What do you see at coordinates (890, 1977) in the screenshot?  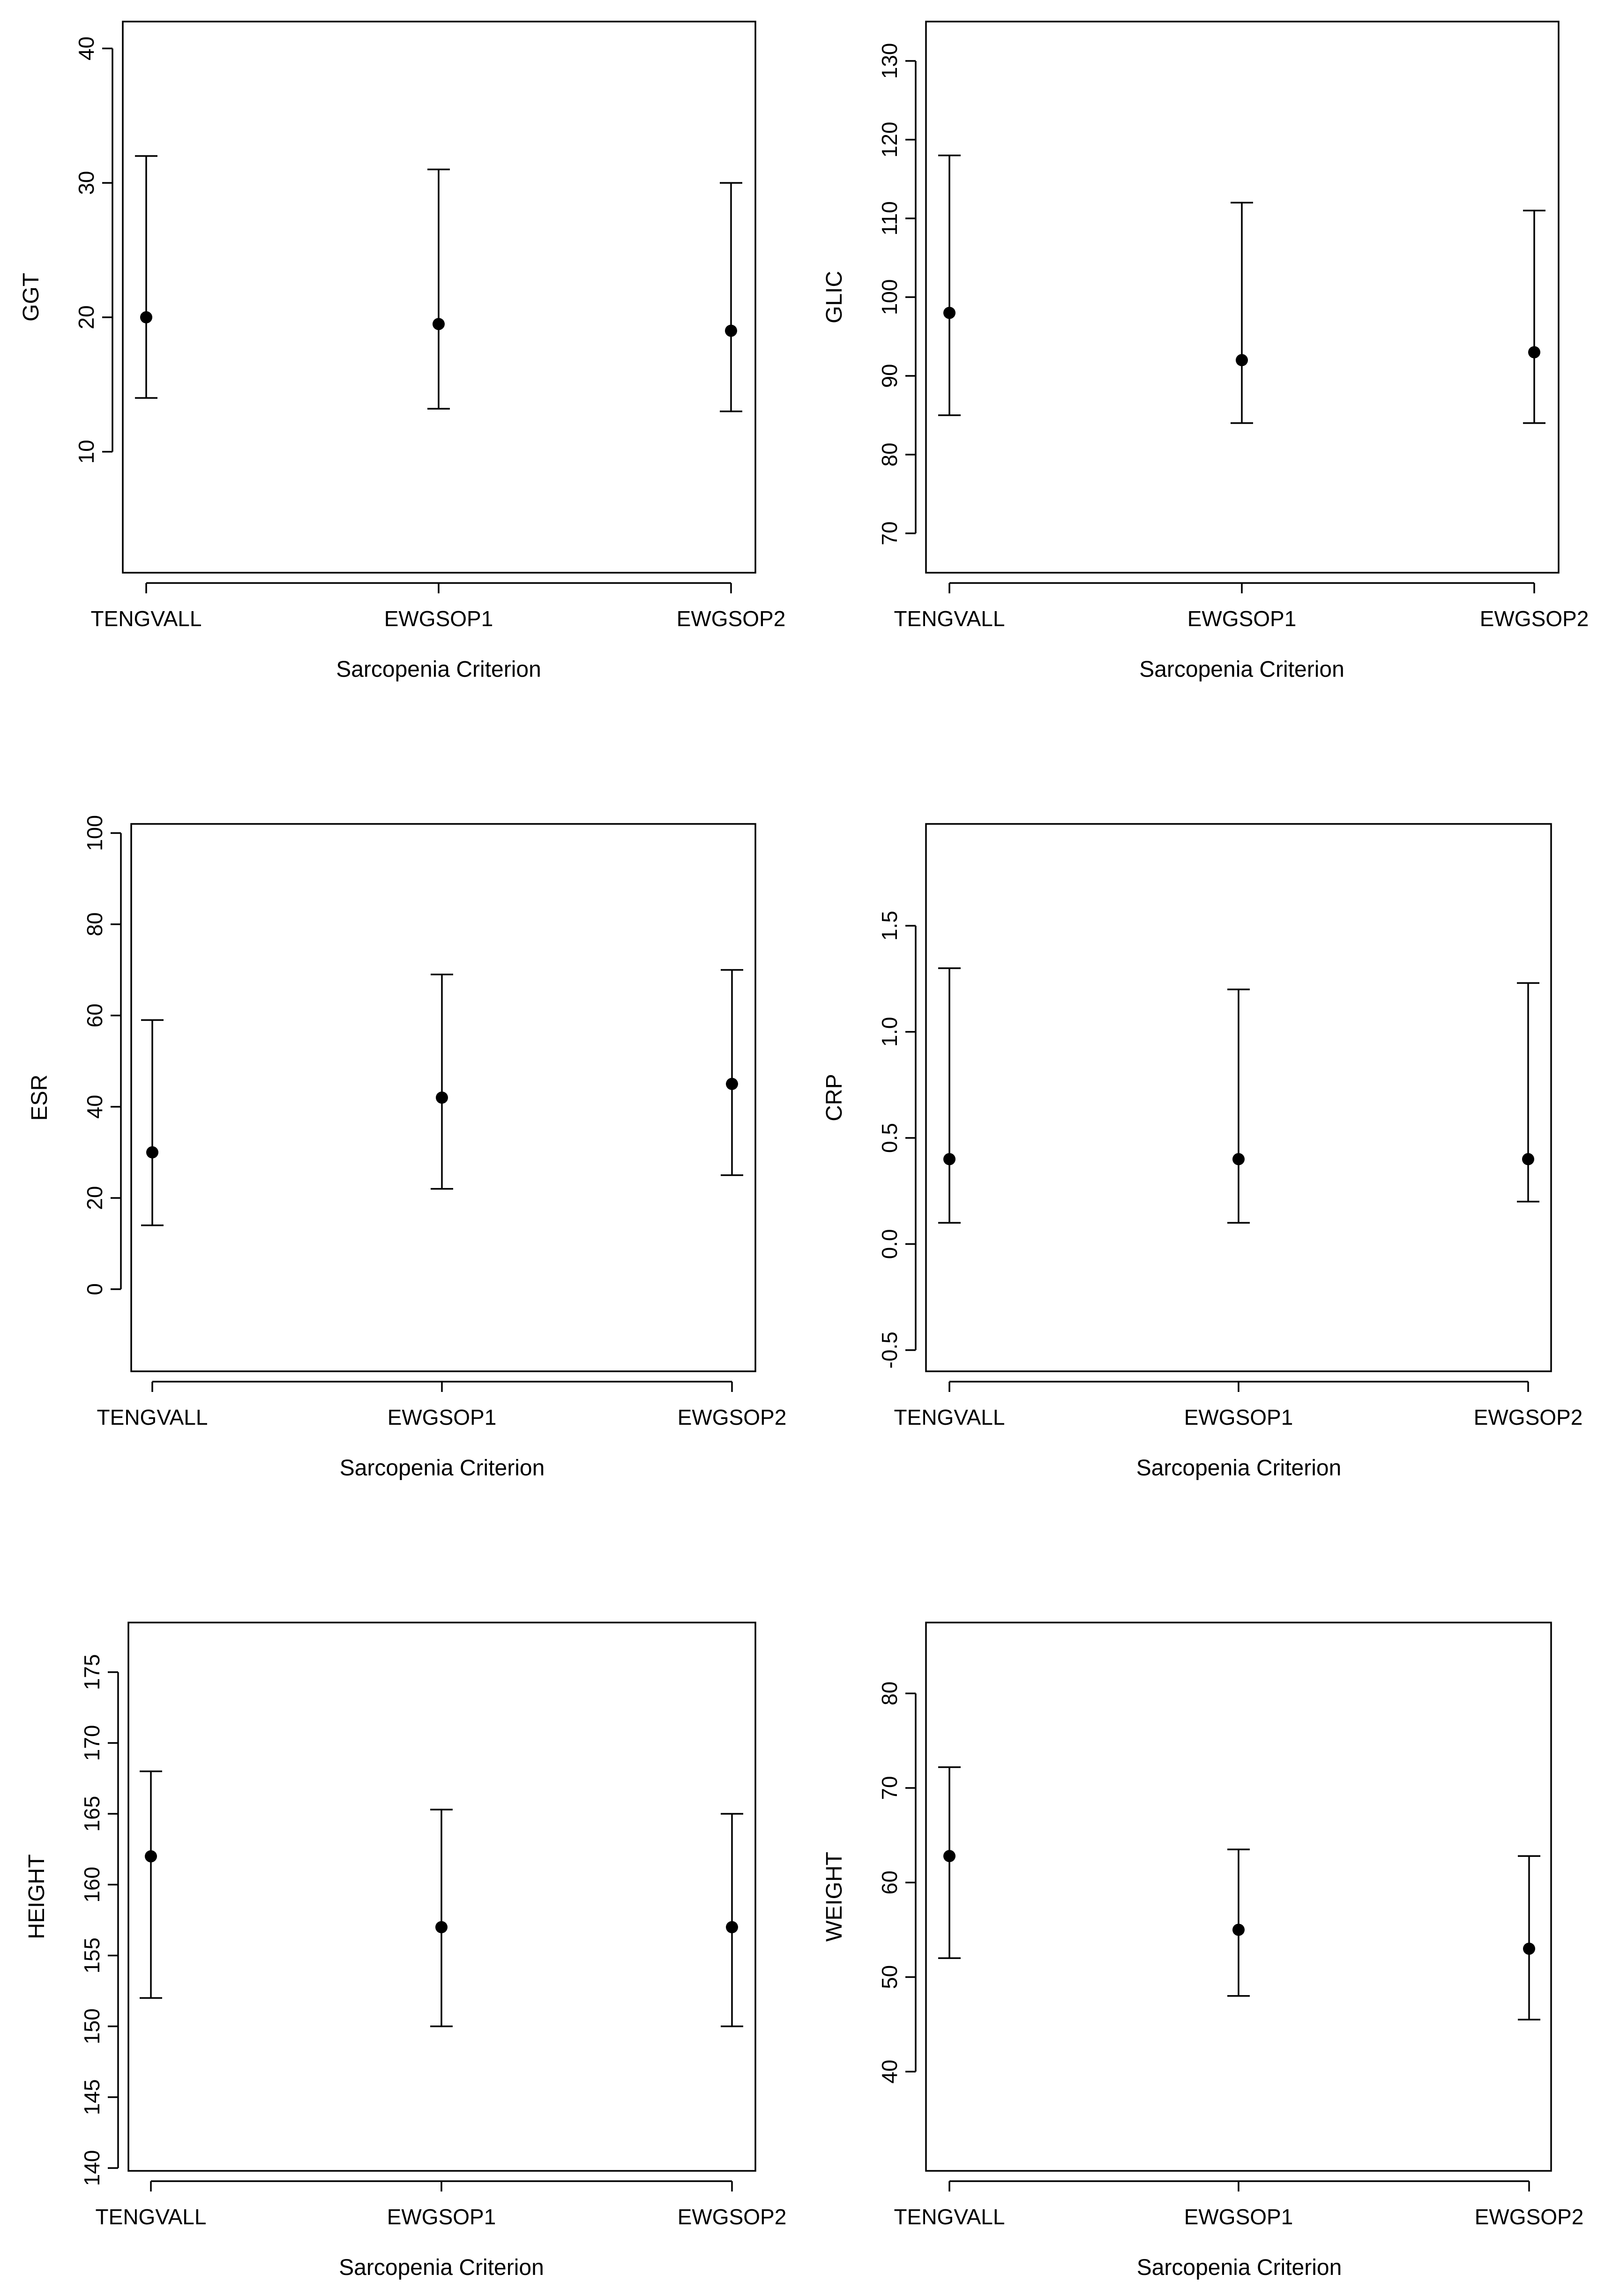 I see `y-tick-label: 50` at bounding box center [890, 1977].